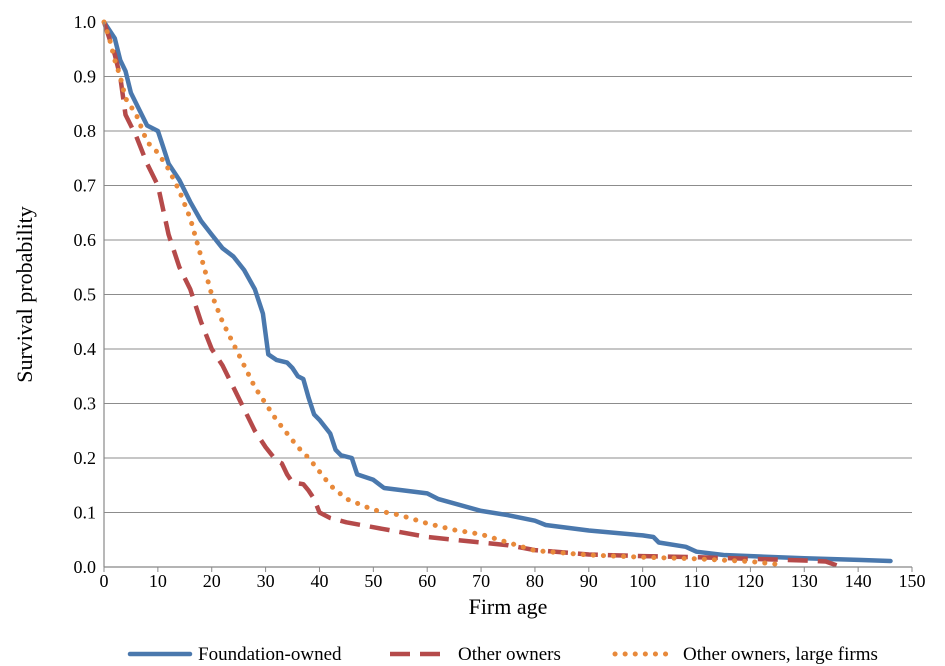 This screenshot has width=945, height=666. What do you see at coordinates (85, 186) in the screenshot?
I see `y-tick-label: 0.7` at bounding box center [85, 186].